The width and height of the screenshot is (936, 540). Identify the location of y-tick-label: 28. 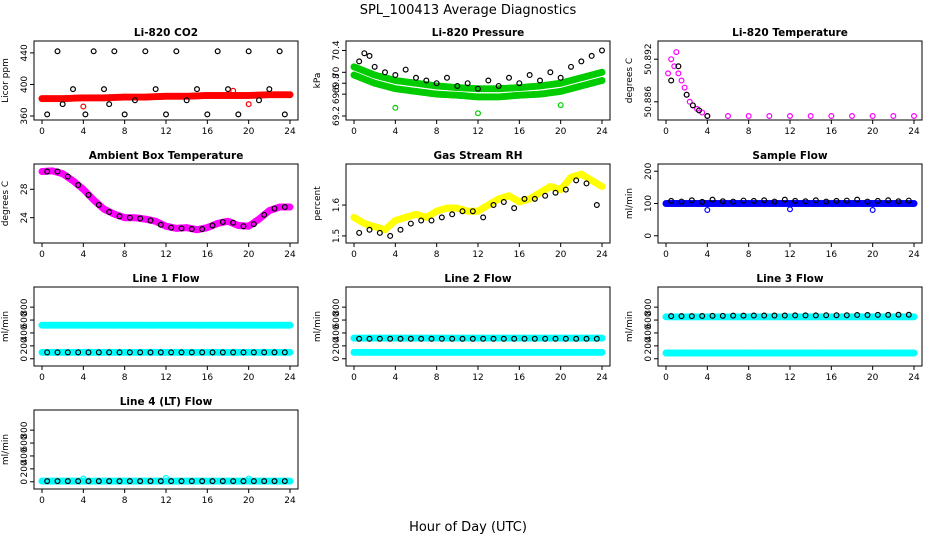
(25, 189).